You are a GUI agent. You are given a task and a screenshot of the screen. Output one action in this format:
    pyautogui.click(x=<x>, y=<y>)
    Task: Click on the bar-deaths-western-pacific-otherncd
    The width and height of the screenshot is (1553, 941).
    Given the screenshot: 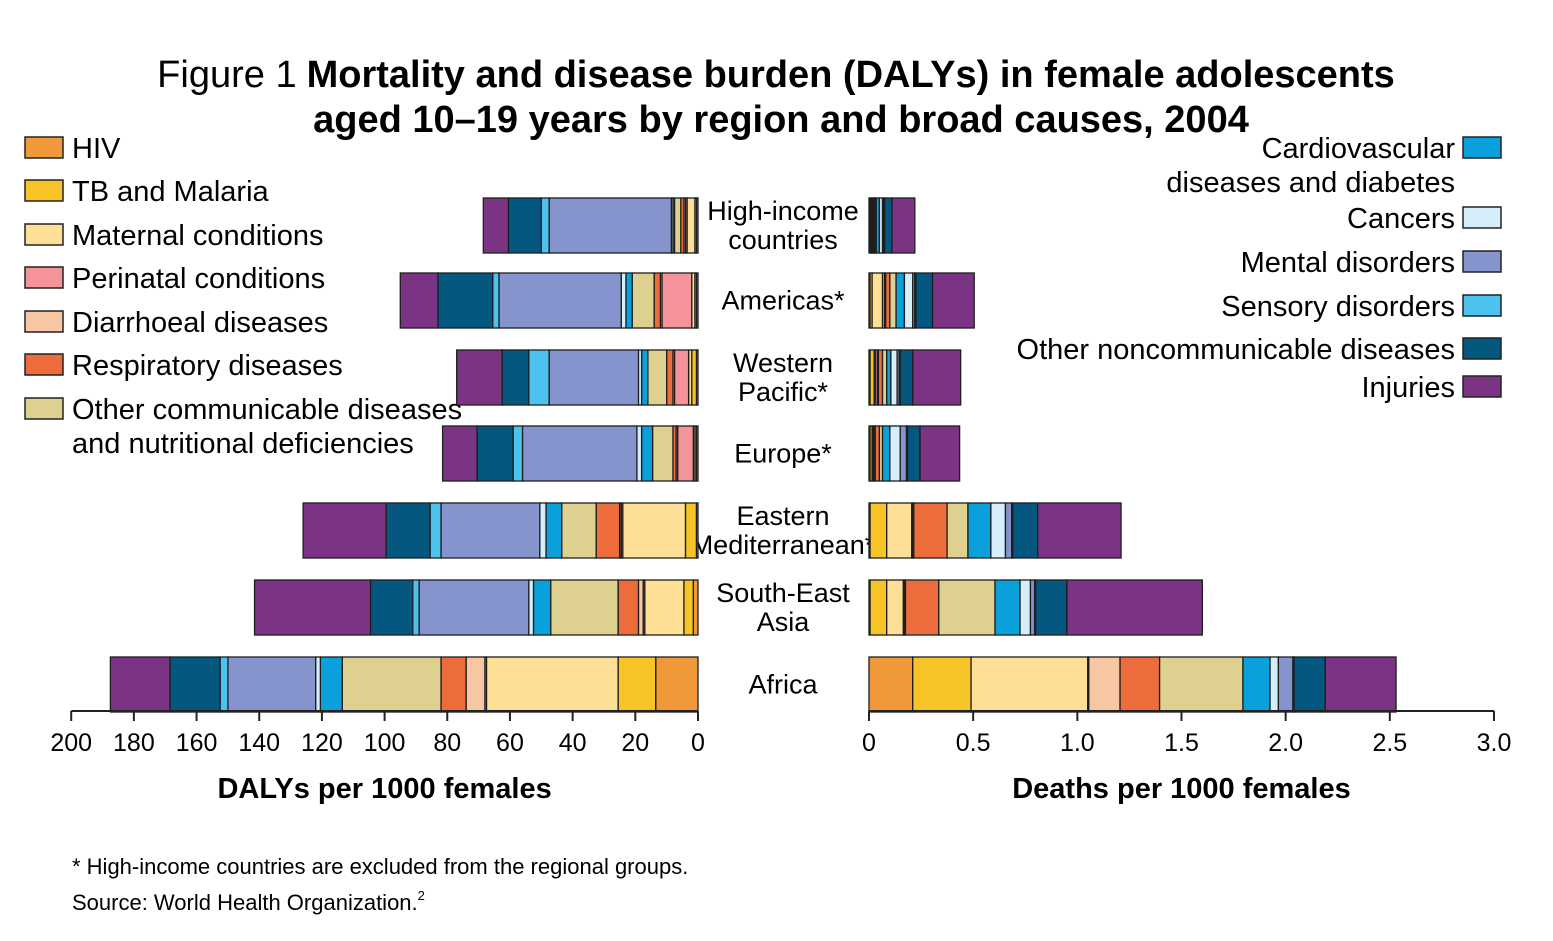 What is the action you would take?
    pyautogui.click(x=906, y=377)
    